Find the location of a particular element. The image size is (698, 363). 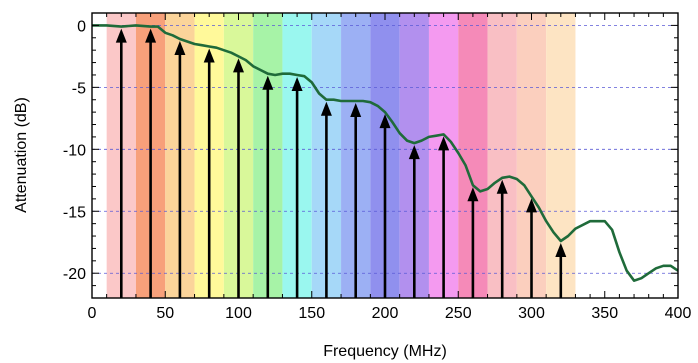

x-tick-label: 200 is located at coordinates (385, 313).